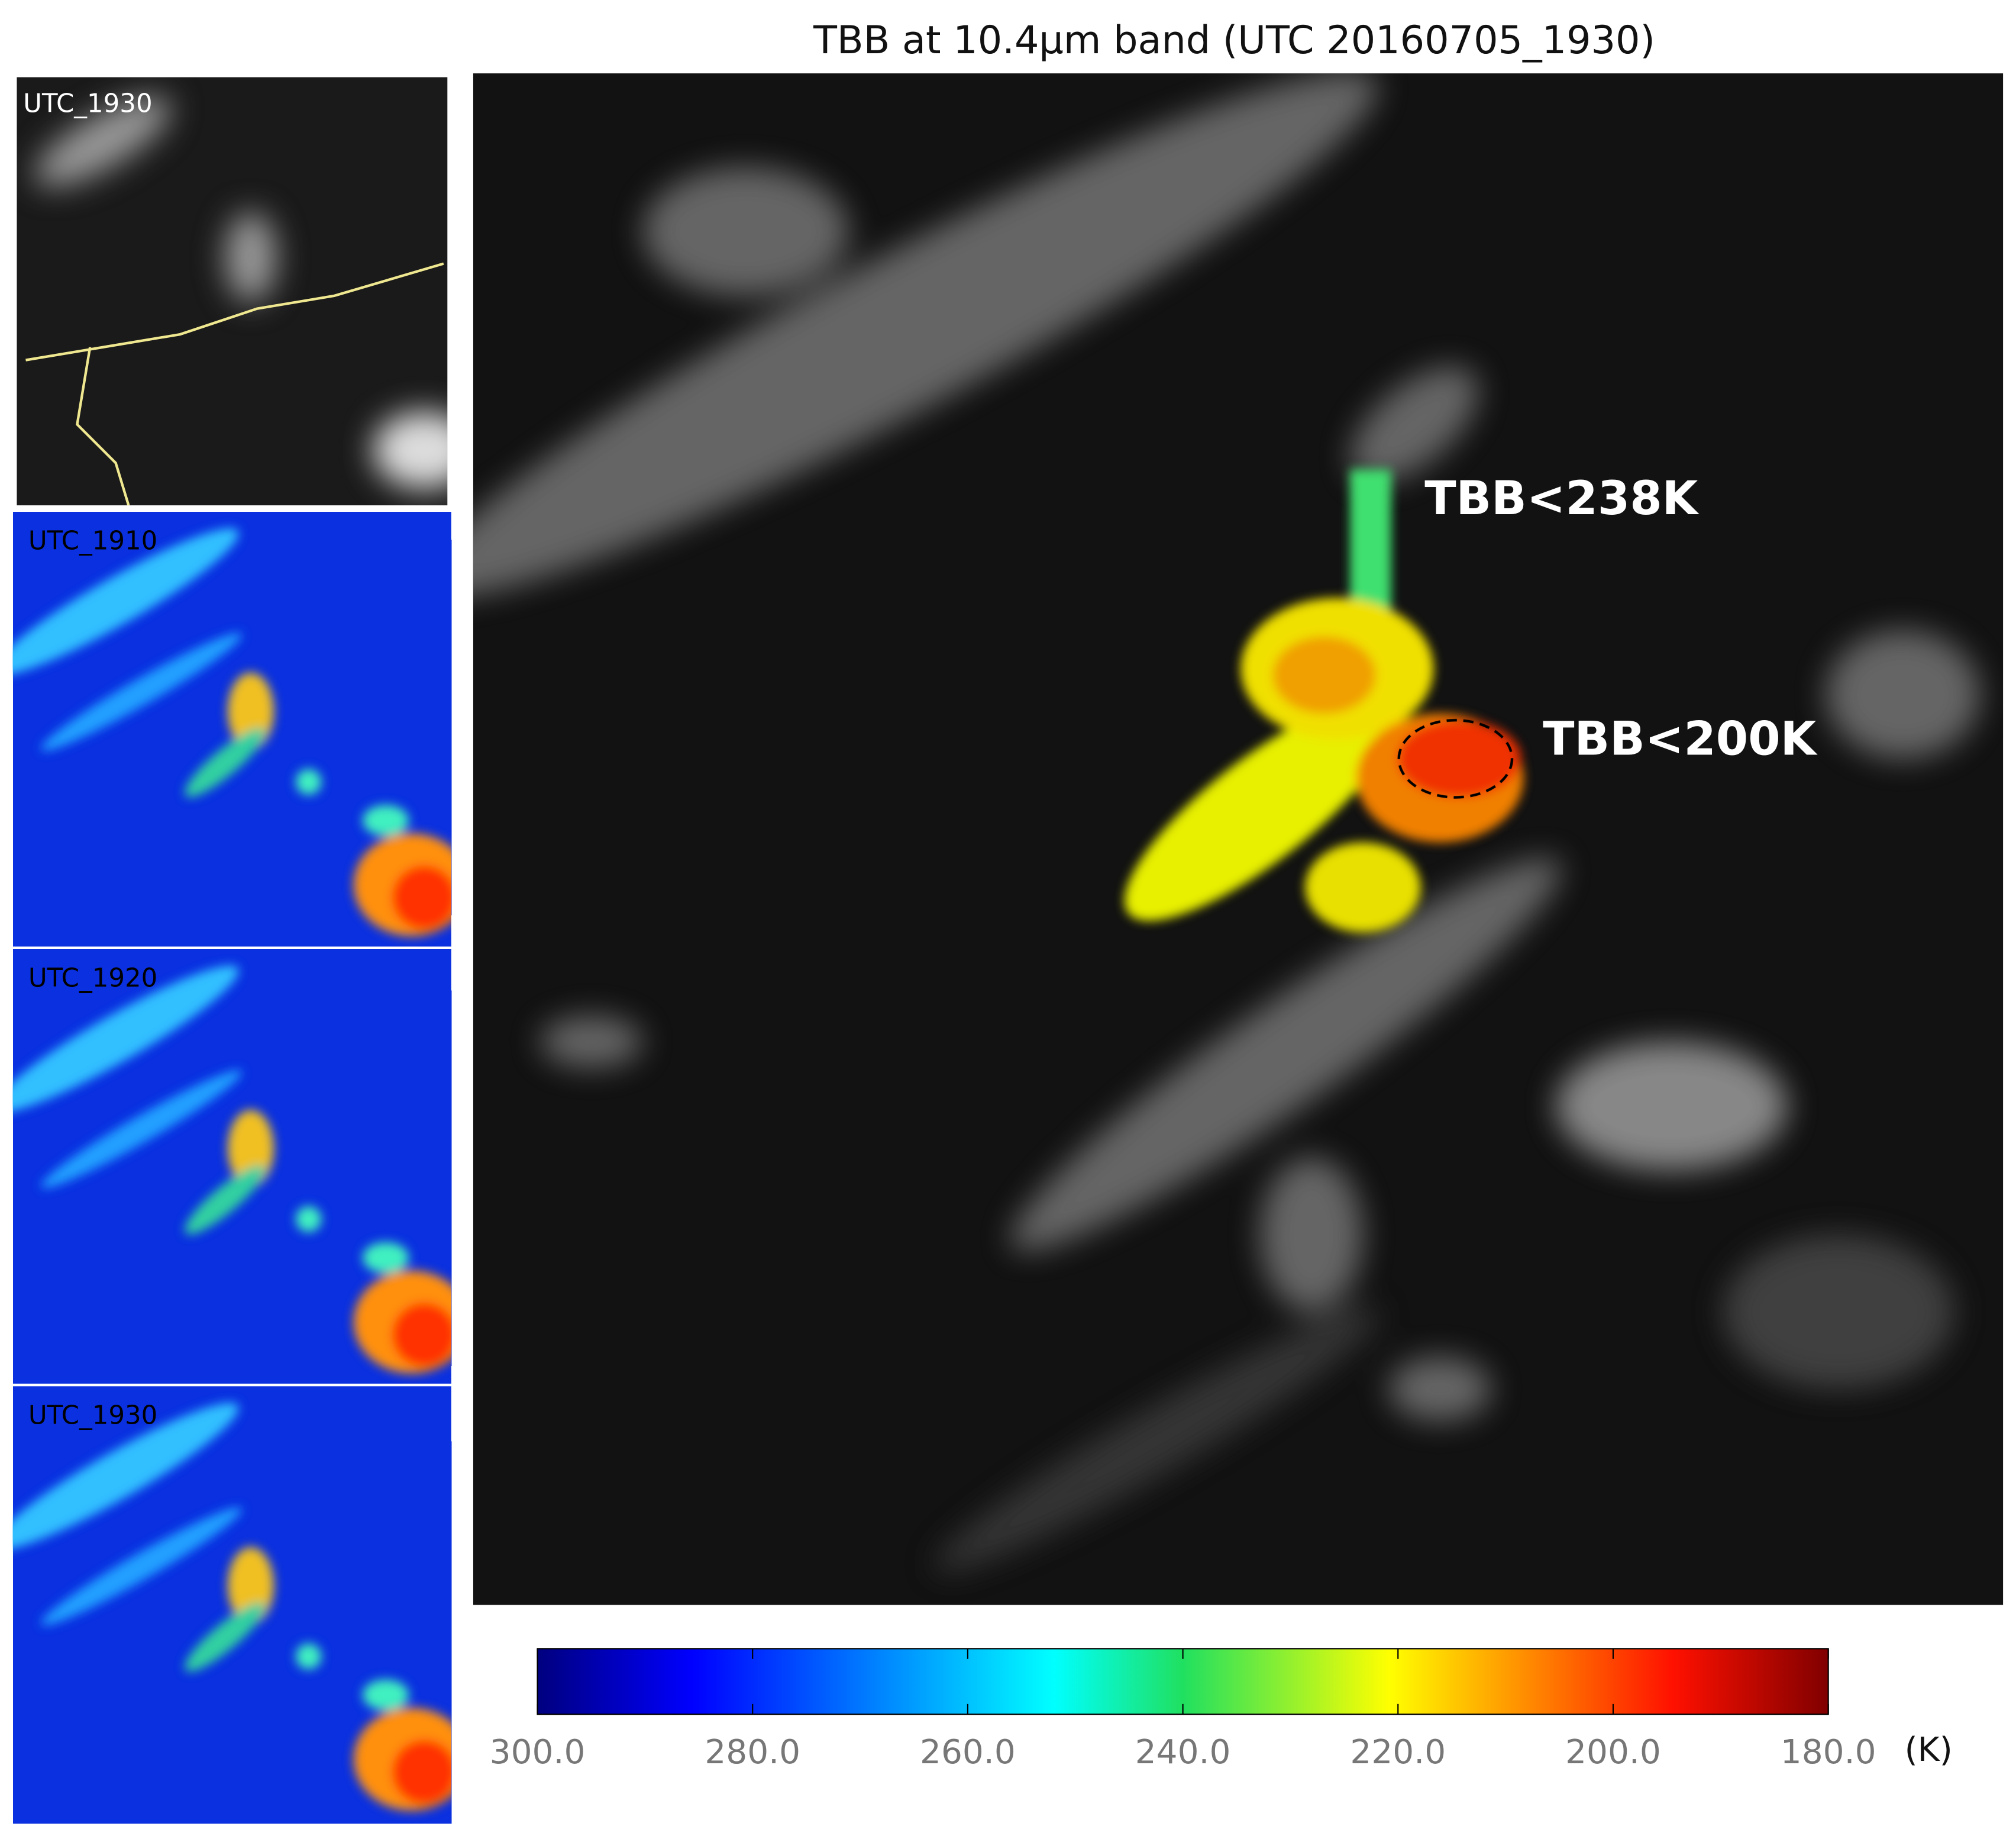  I want to click on storm, so click(1324, 701).